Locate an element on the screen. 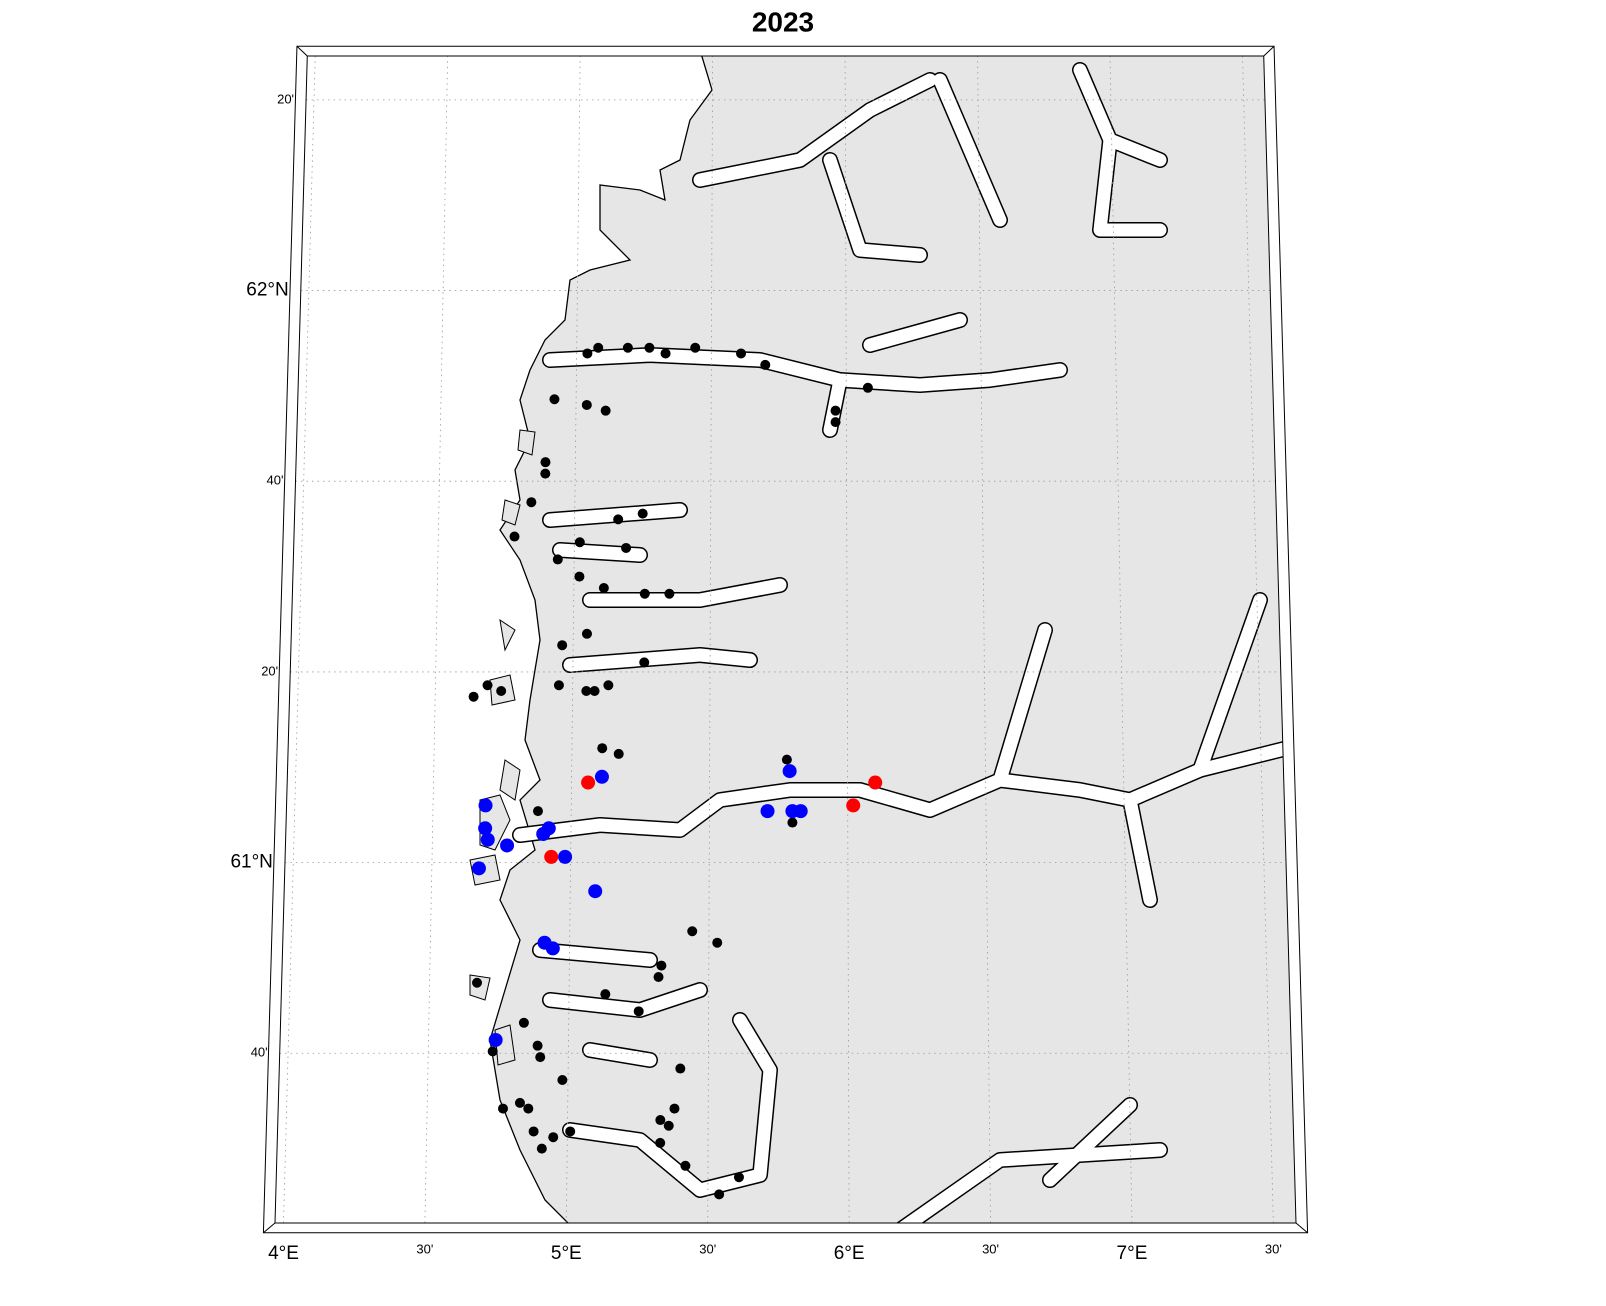 This screenshot has width=1606, height=1306. x-tick-label: 7°E is located at coordinates (1132, 1253).